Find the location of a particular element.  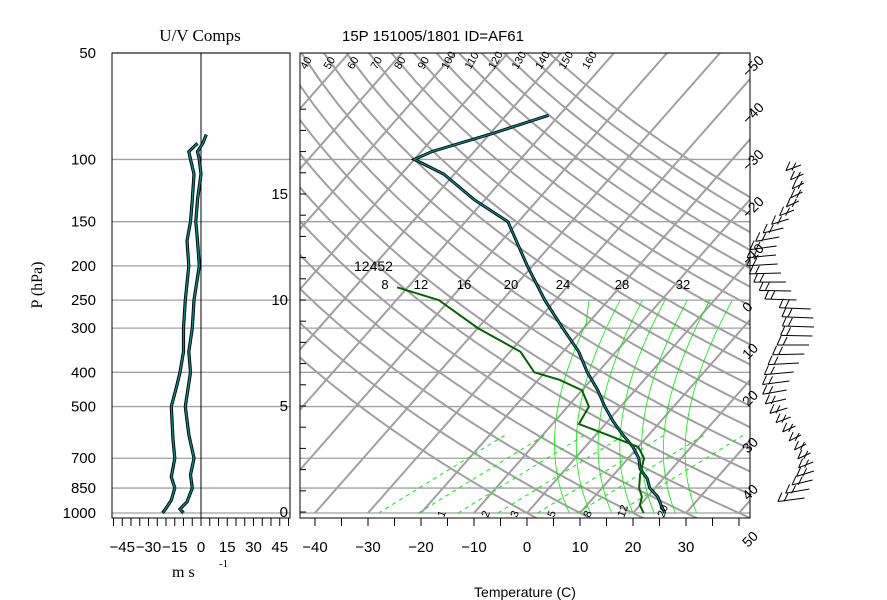

pressure-tick-label: 200 is located at coordinates (83, 266).